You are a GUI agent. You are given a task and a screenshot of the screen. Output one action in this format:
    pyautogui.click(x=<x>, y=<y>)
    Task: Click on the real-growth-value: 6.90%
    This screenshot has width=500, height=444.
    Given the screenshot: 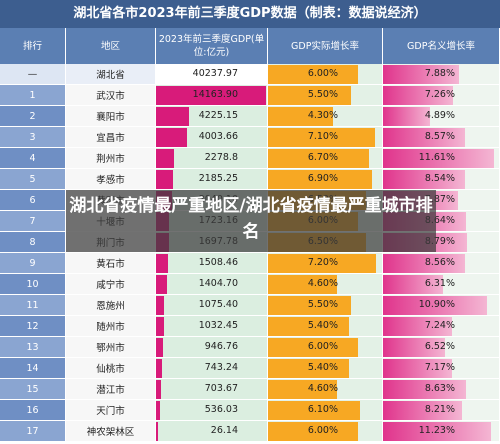 What is the action you would take?
    pyautogui.click(x=322, y=178)
    